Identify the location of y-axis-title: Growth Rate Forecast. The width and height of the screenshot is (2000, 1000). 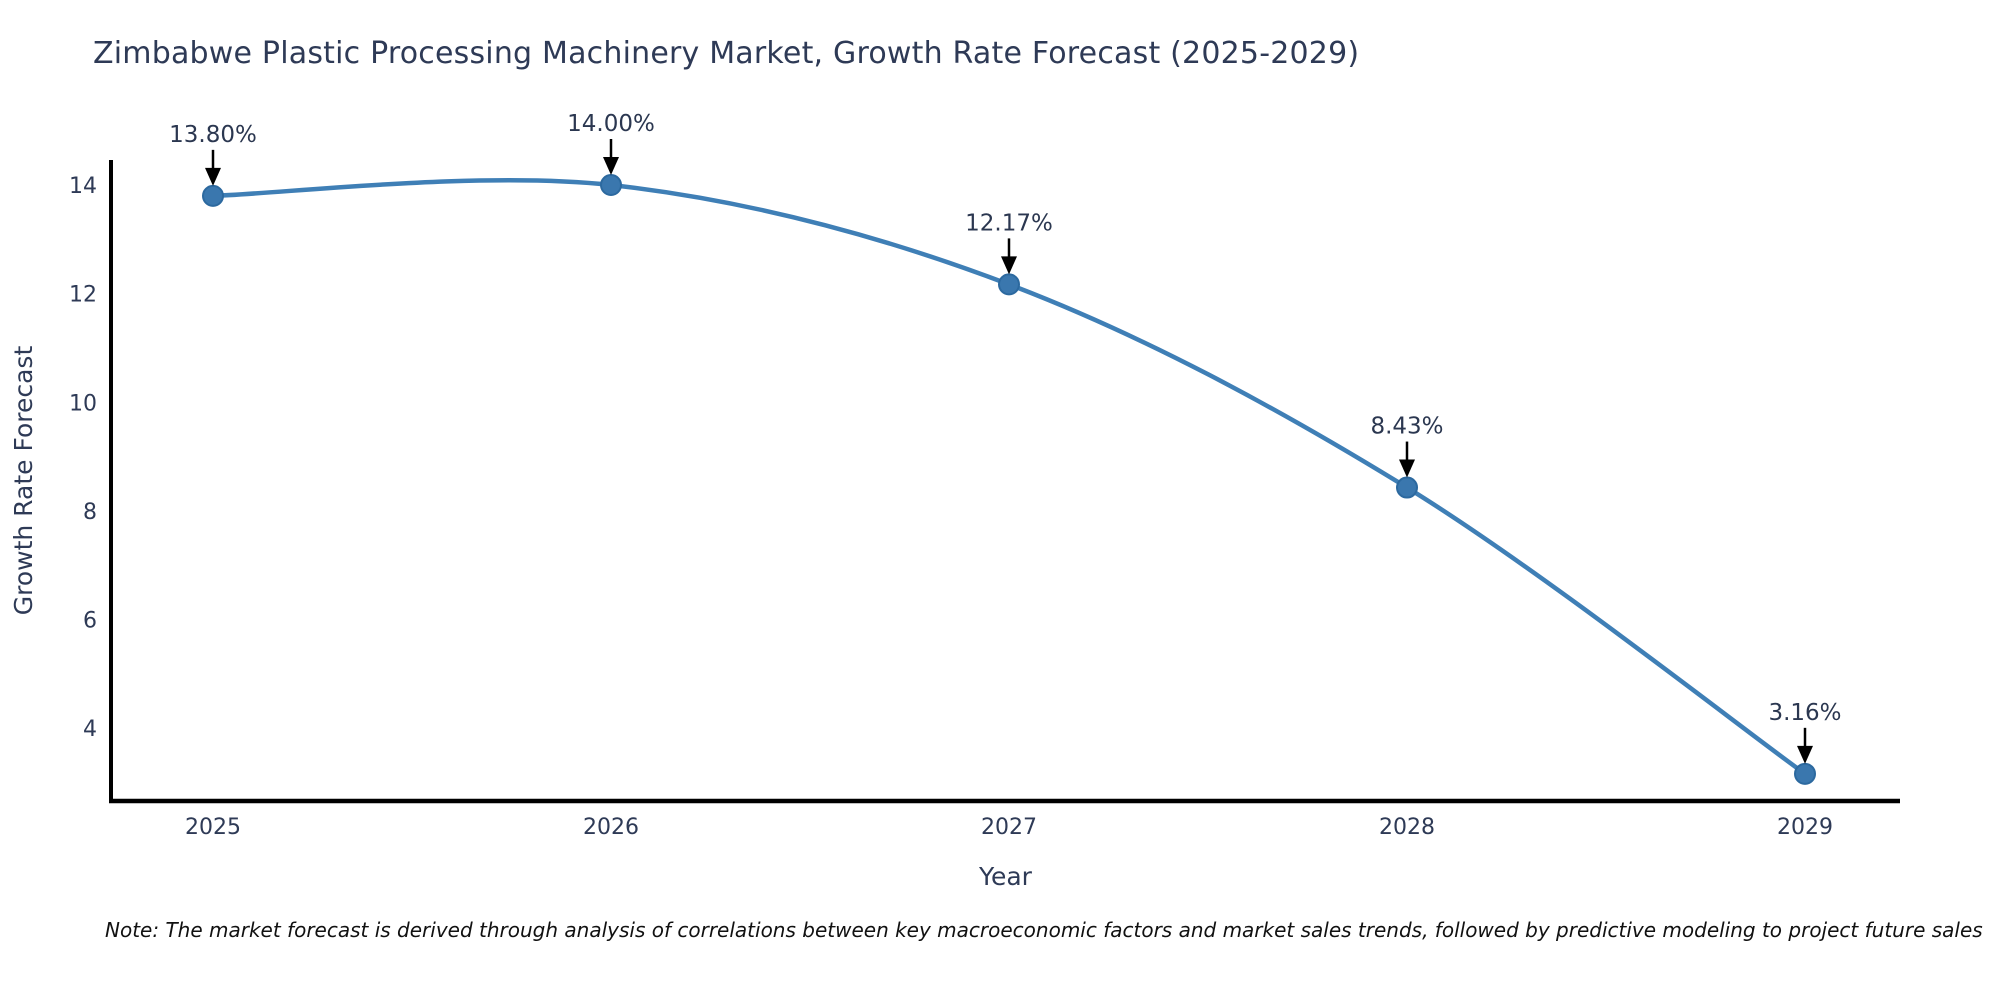
(23, 481).